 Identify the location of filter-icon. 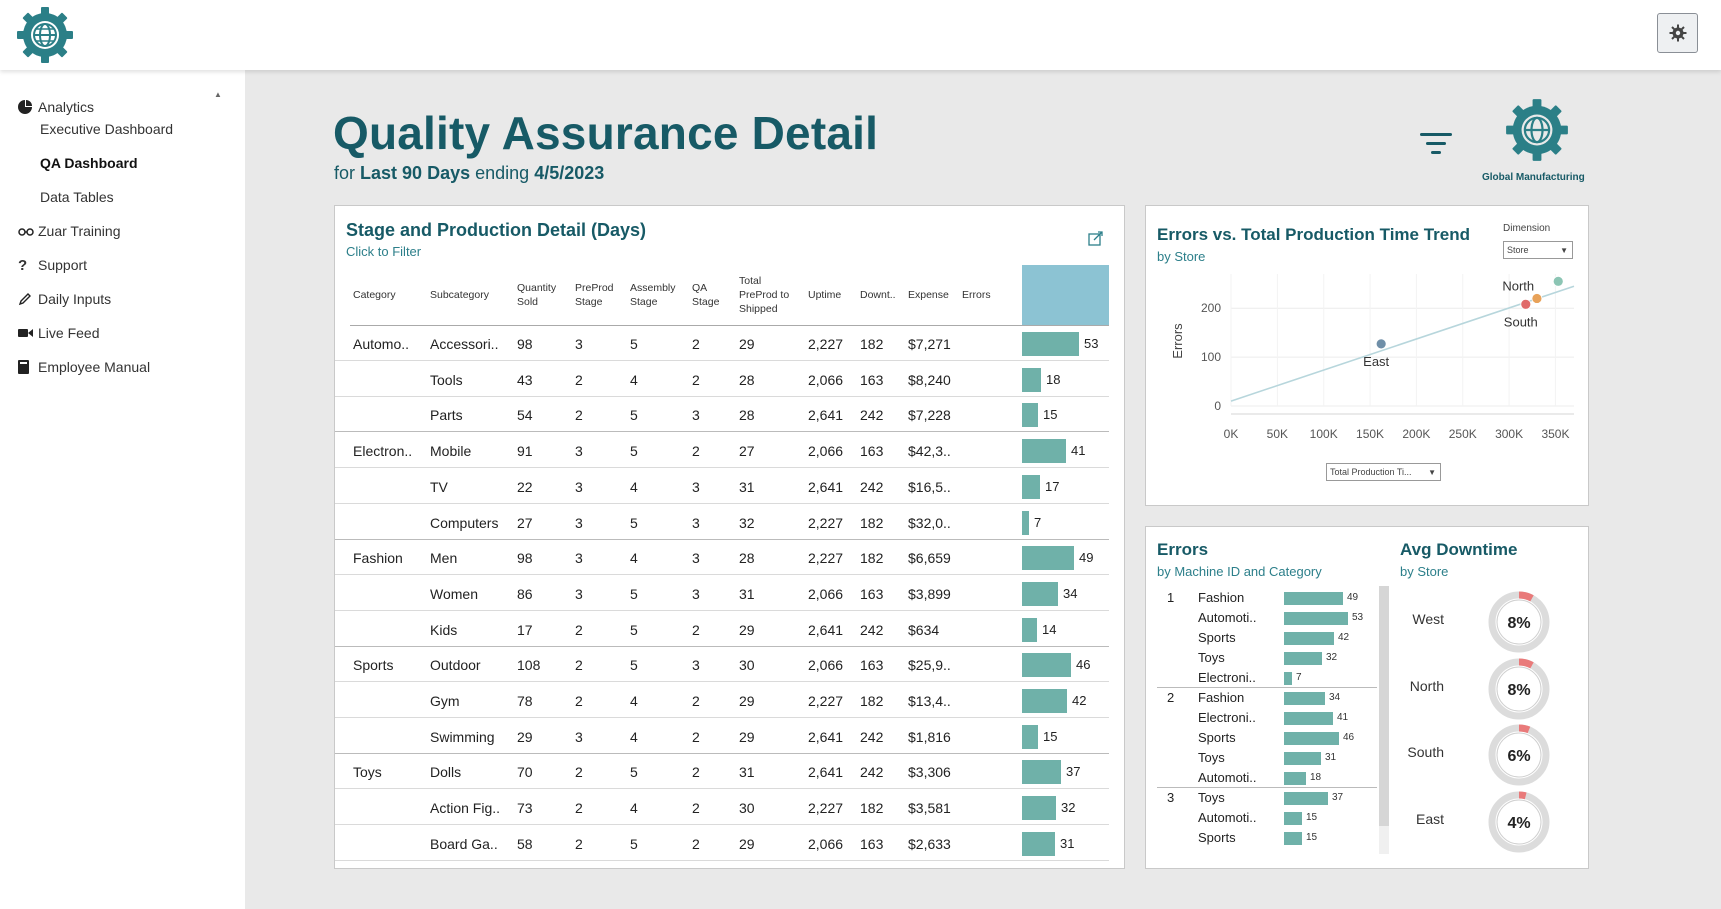
(1436, 144).